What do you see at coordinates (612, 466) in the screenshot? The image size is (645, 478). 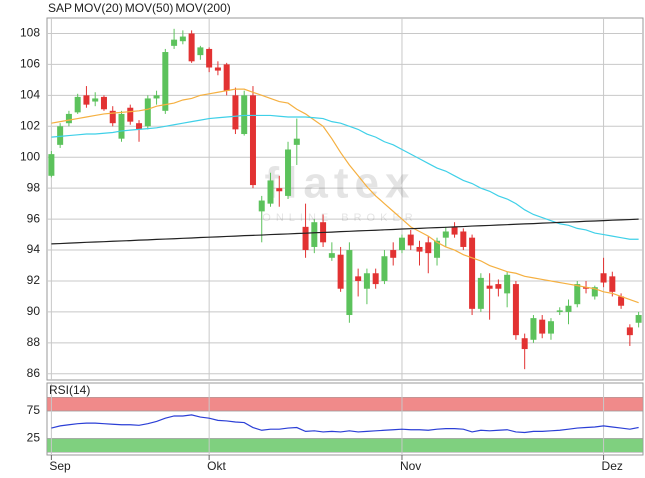 I see `x-tick-label: Dez` at bounding box center [612, 466].